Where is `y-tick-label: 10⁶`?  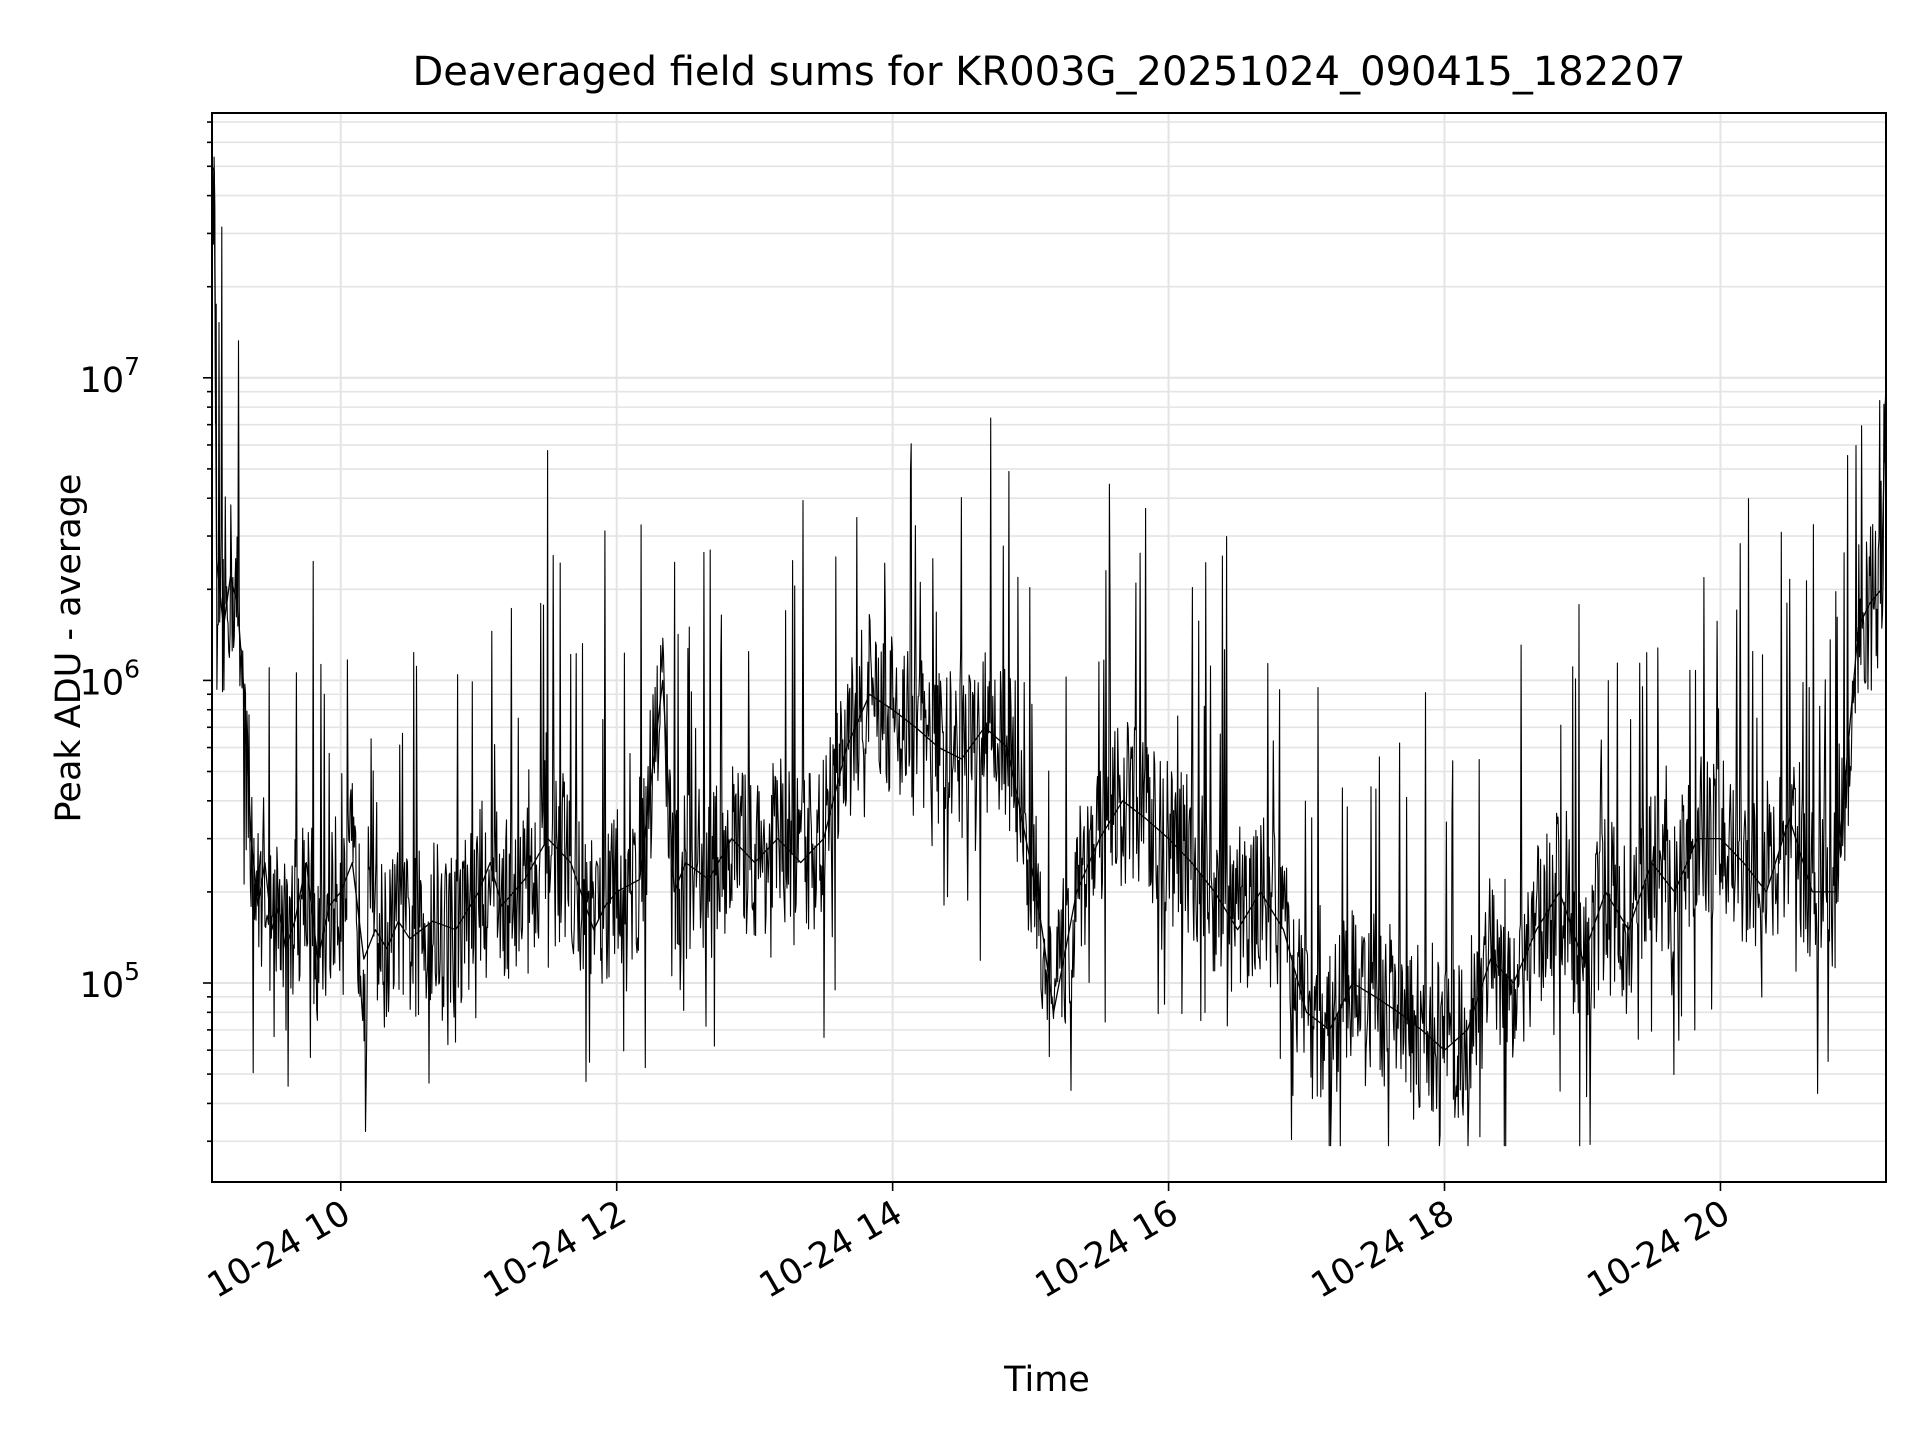 y-tick-label: 10⁶ is located at coordinates (110, 678).